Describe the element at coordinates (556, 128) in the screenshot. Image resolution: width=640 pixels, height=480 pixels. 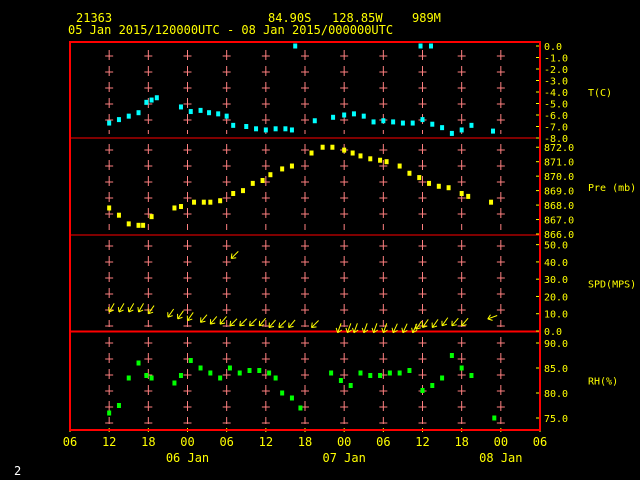
I see `y-tick-label: -7.0` at that location.